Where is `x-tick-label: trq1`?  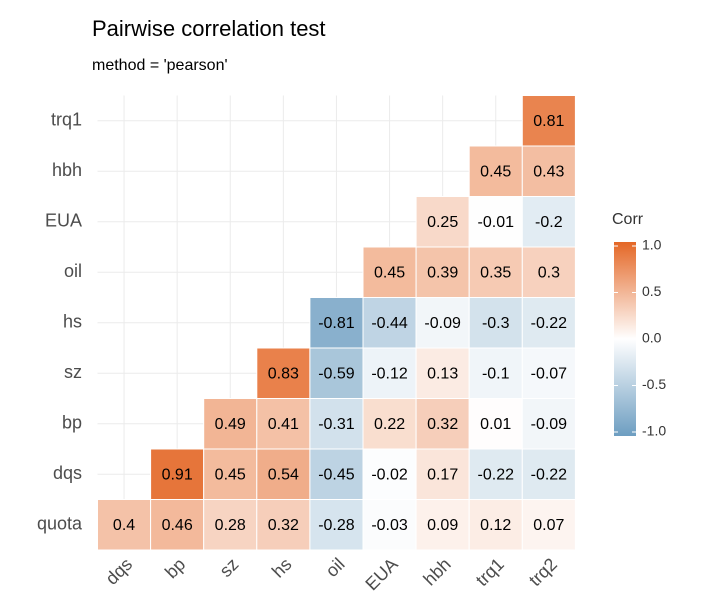 x-tick-label: trq1 is located at coordinates (490, 572).